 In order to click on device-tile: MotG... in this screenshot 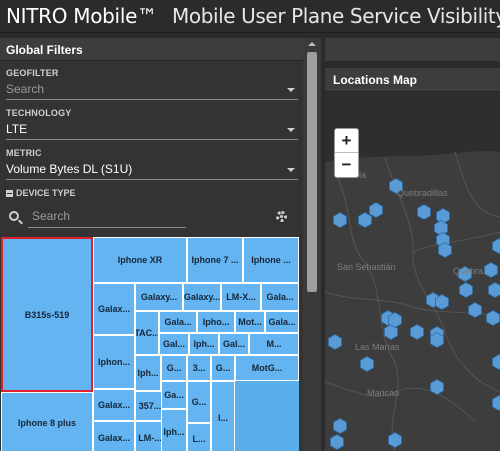, I will do `click(267, 368)`.